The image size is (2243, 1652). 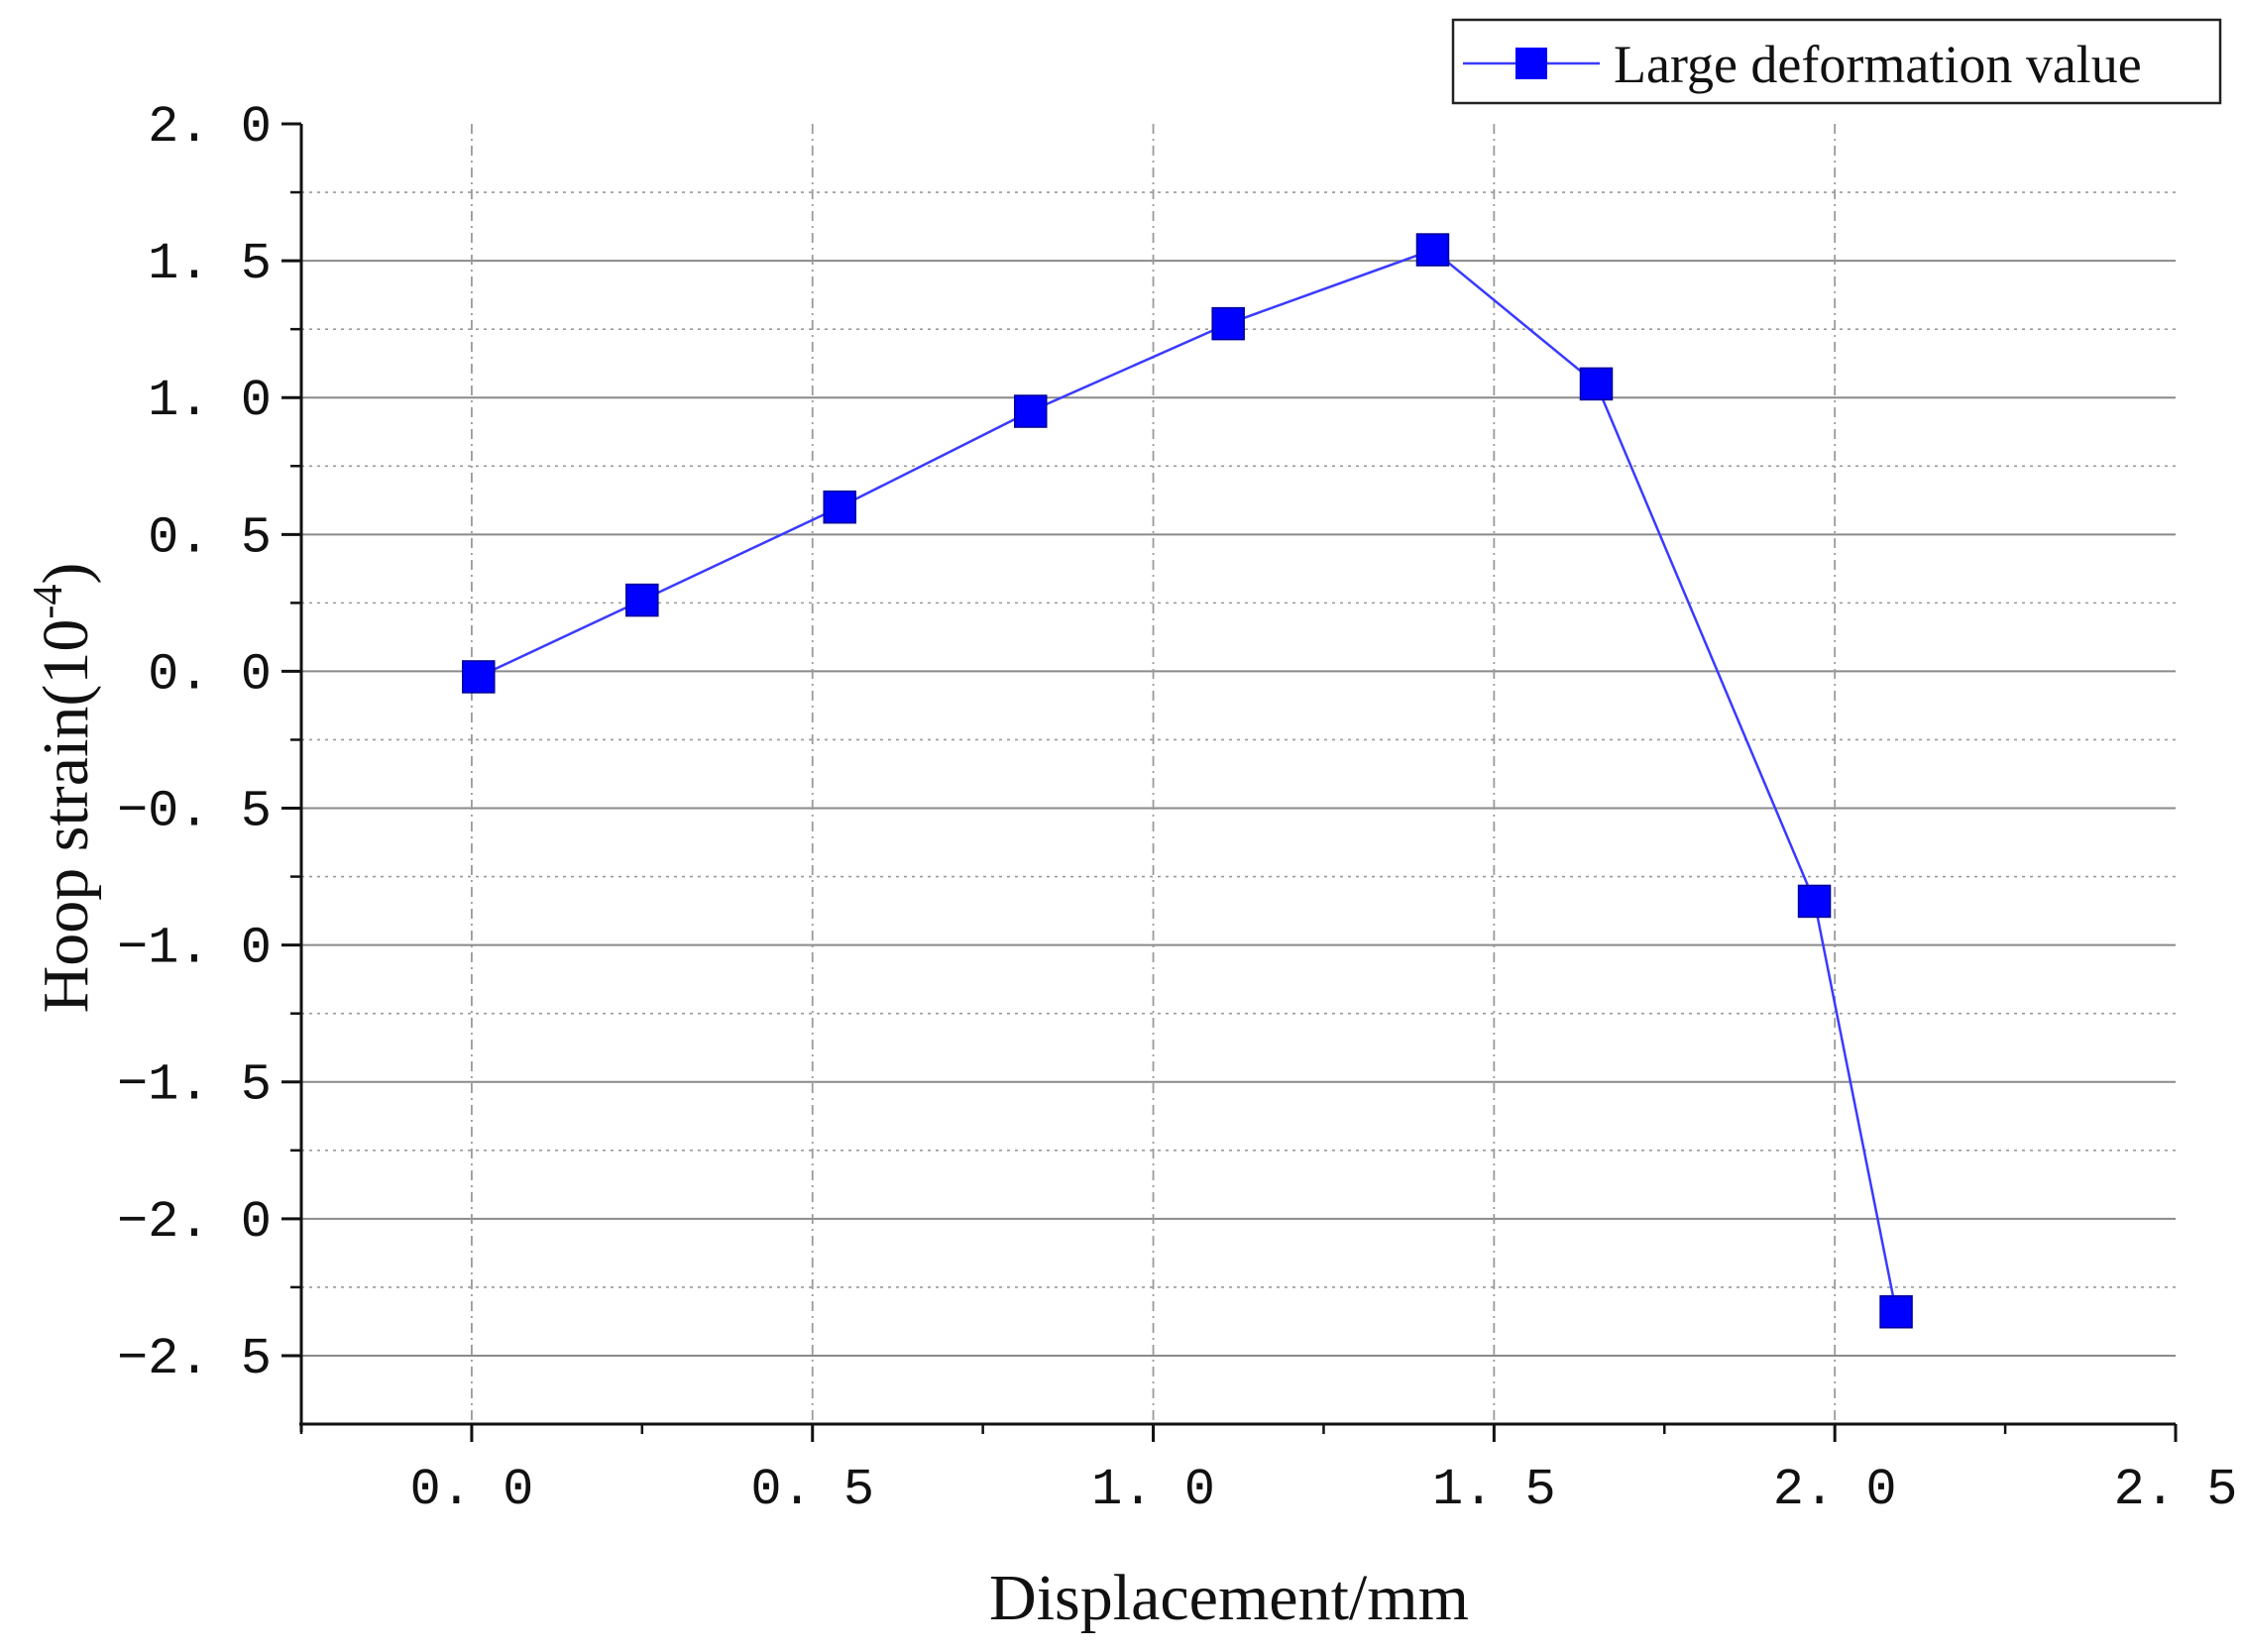 I want to click on legend: Large deformation value, so click(x=1837, y=61).